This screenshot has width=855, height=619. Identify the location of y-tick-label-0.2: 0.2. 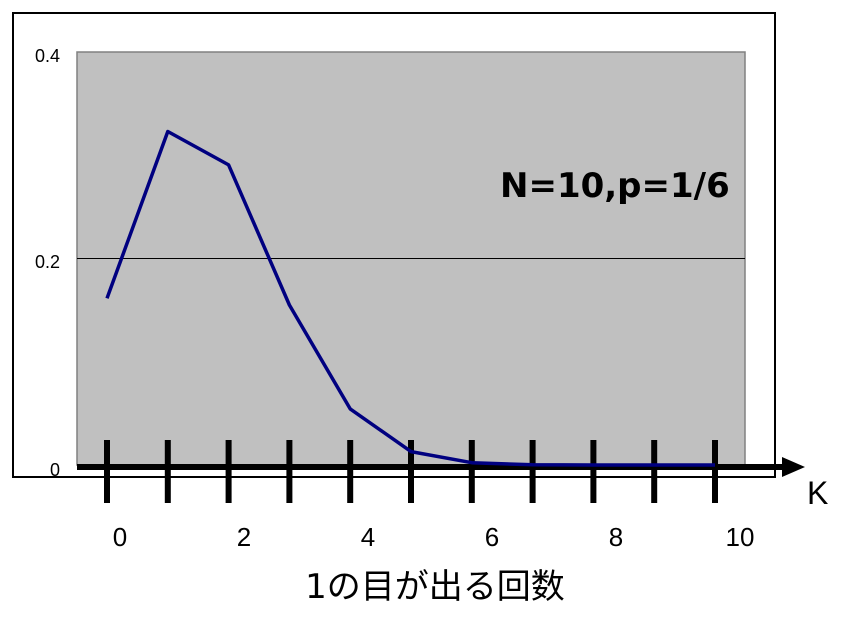
(47, 262).